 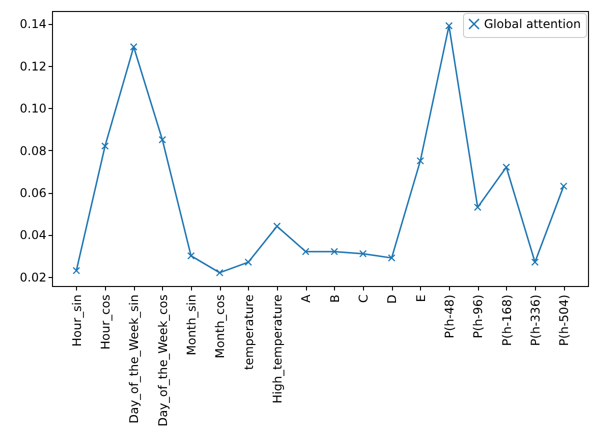 What do you see at coordinates (532, 24) in the screenshot?
I see `legend-label: Global attention` at bounding box center [532, 24].